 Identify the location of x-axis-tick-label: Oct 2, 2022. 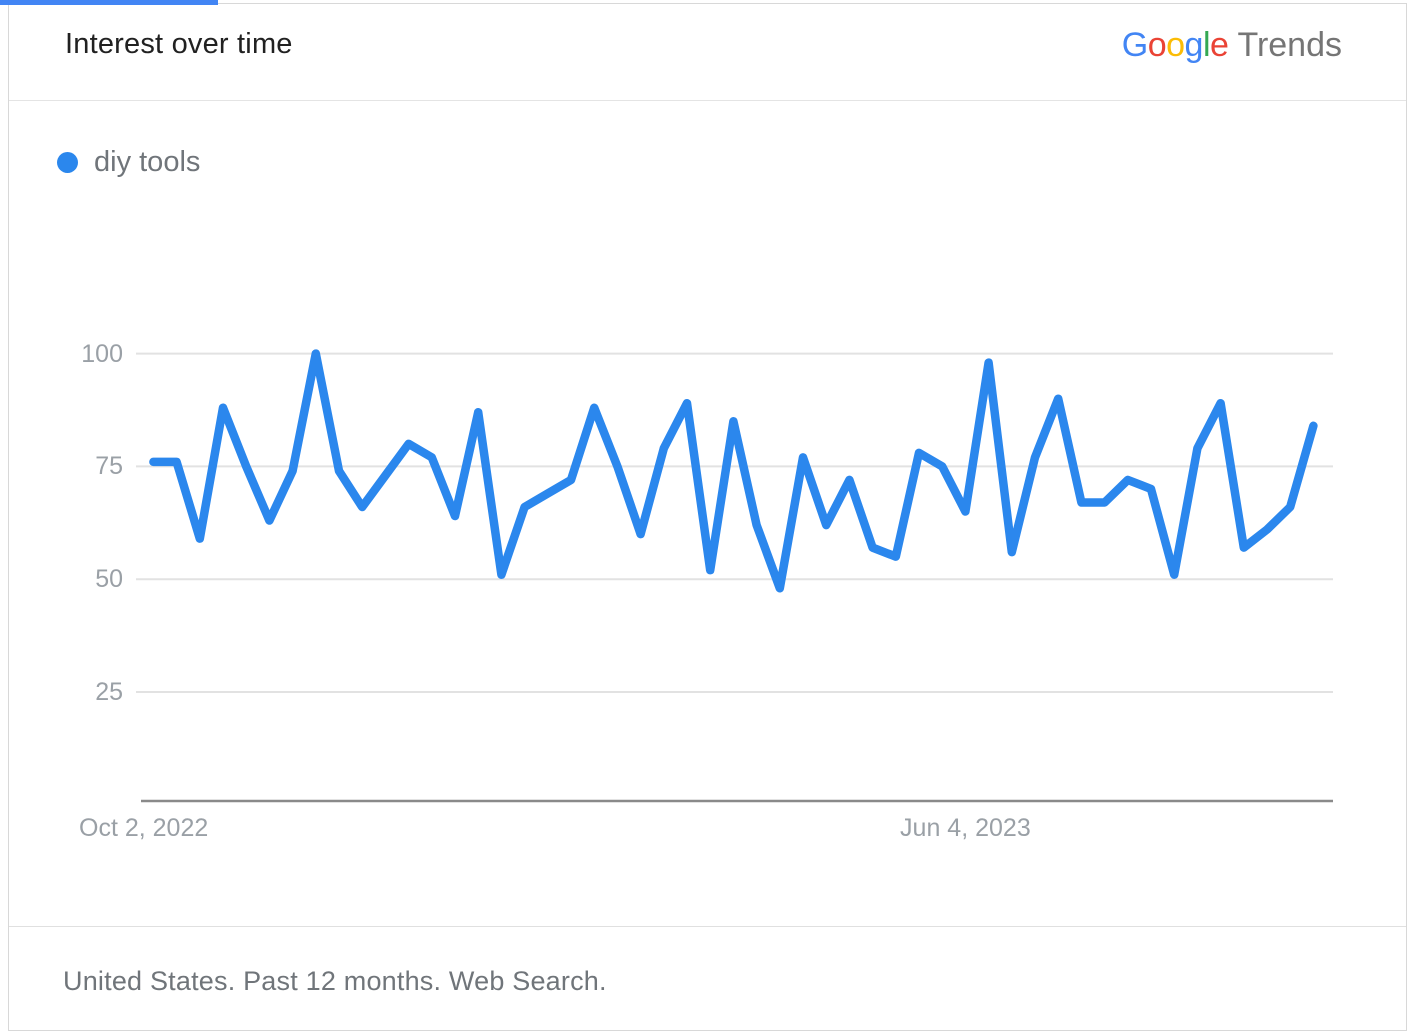
(144, 828).